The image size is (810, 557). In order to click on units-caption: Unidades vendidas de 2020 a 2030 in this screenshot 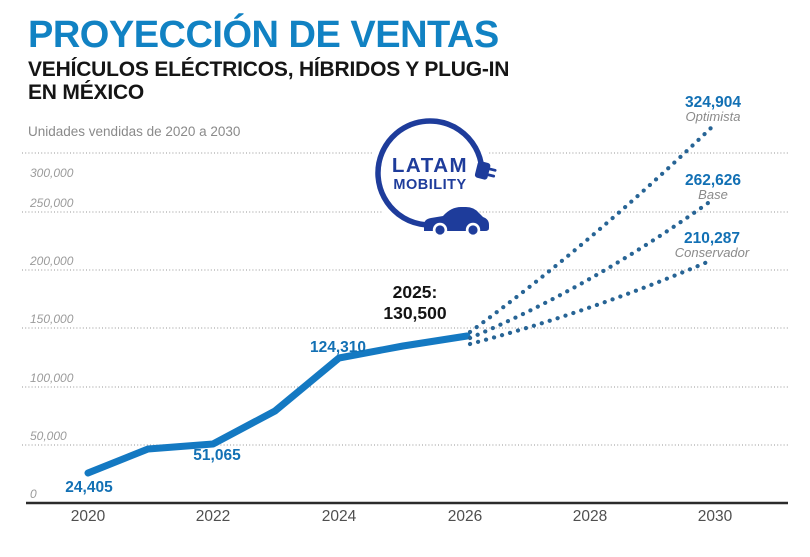, I will do `click(134, 131)`.